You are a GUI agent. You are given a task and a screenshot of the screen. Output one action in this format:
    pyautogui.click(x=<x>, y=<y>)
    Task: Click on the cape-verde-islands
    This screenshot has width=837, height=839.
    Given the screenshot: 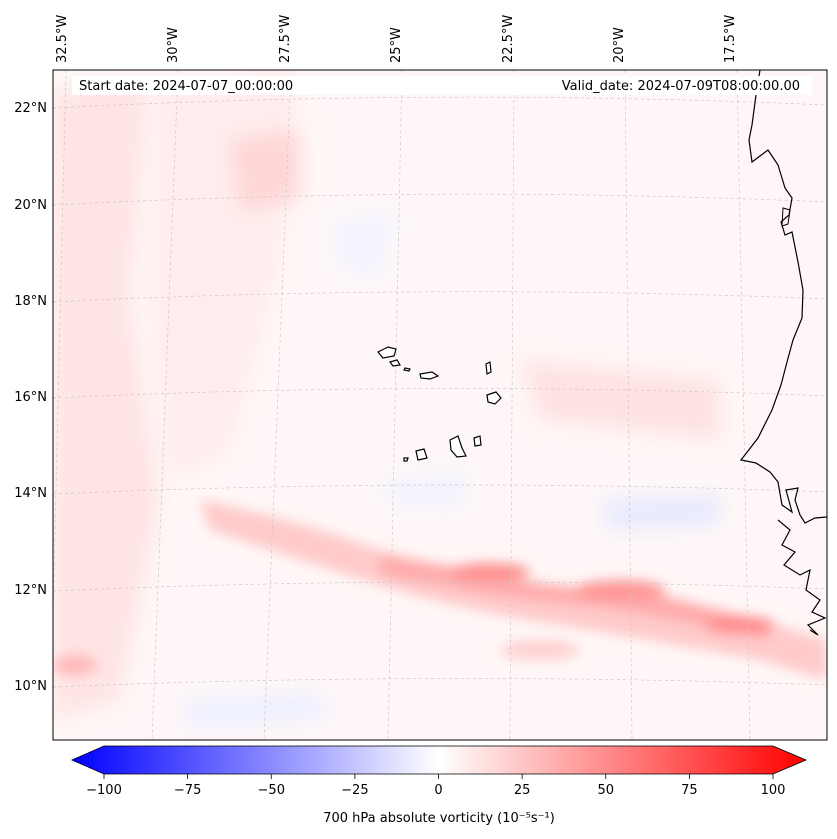 What is the action you would take?
    pyautogui.click(x=439, y=404)
    